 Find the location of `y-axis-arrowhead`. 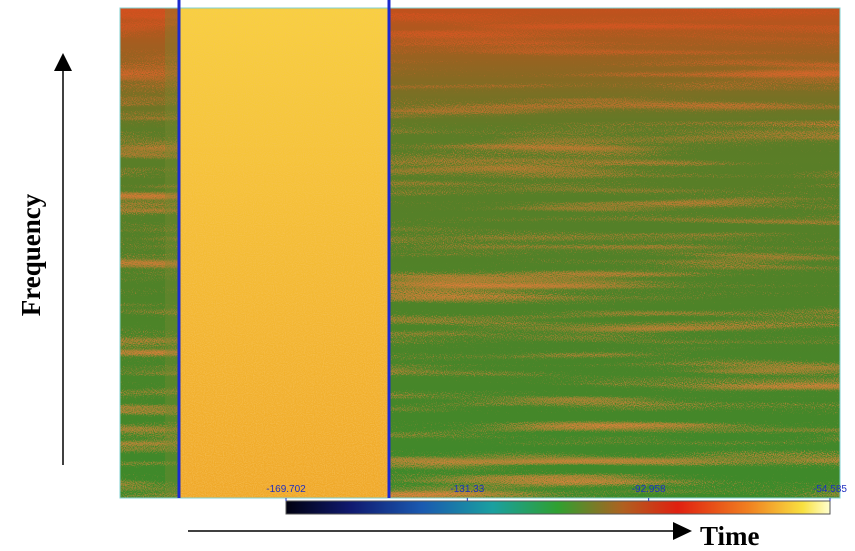

y-axis-arrowhead is located at coordinates (63, 62).